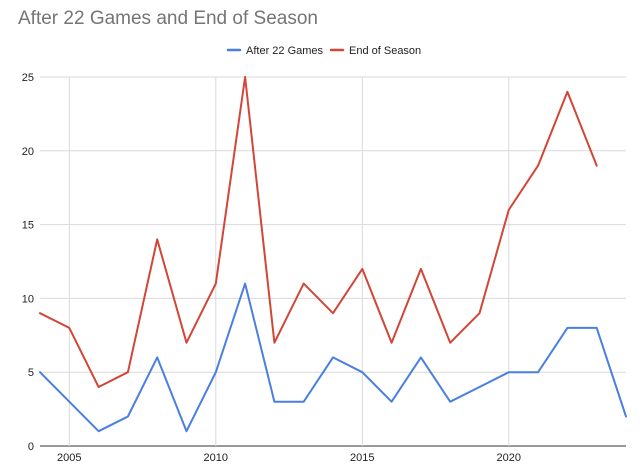  What do you see at coordinates (28, 299) in the screenshot?
I see `y-tick-label: 10` at bounding box center [28, 299].